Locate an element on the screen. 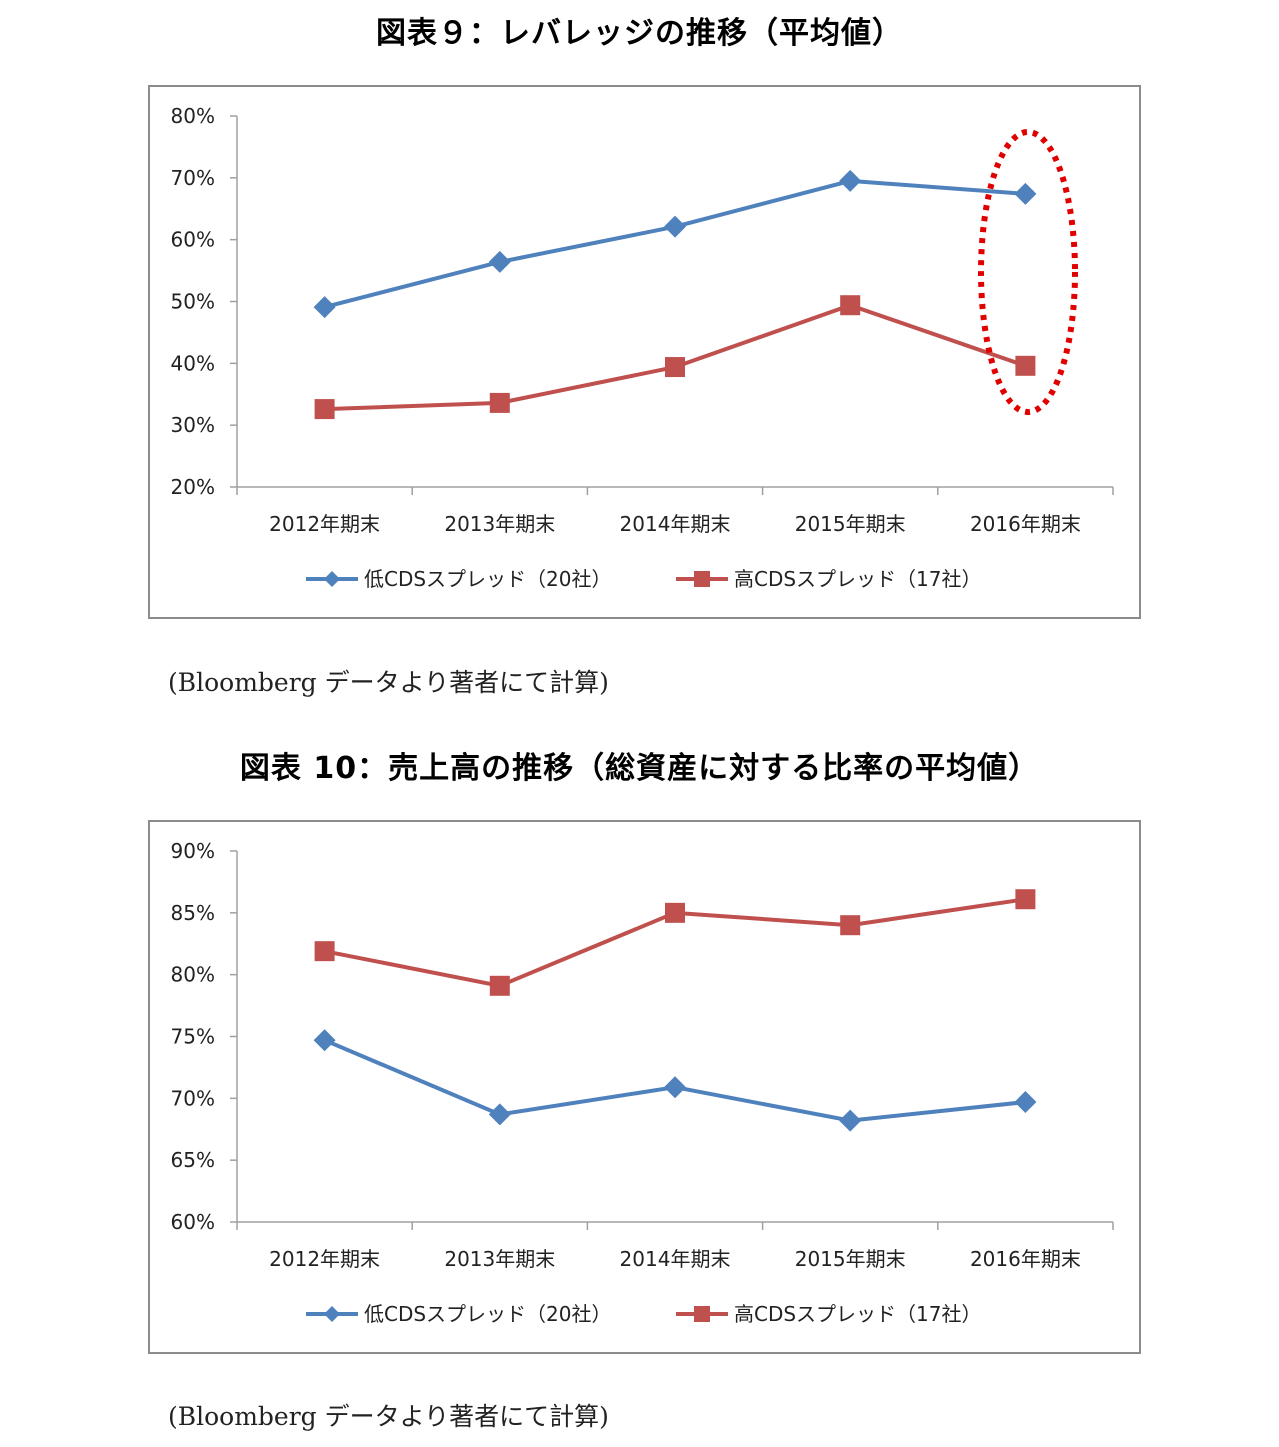 This screenshot has width=1279, height=1447. y-tick-label: 50% is located at coordinates (193, 302).